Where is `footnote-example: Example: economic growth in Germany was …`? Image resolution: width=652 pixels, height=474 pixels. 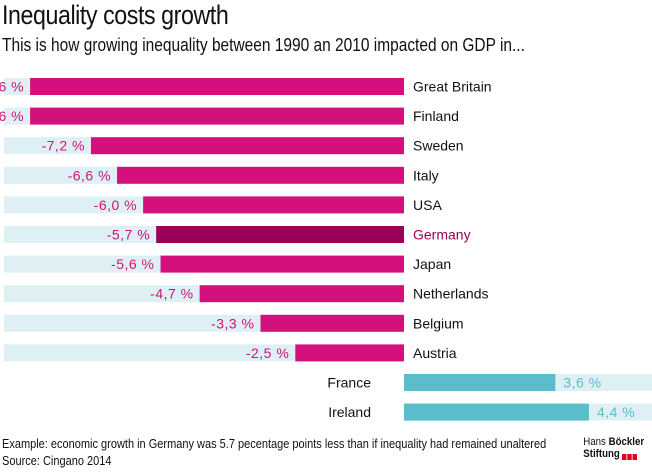
footnote-example: Example: economic growth in Germany was … is located at coordinates (274, 444).